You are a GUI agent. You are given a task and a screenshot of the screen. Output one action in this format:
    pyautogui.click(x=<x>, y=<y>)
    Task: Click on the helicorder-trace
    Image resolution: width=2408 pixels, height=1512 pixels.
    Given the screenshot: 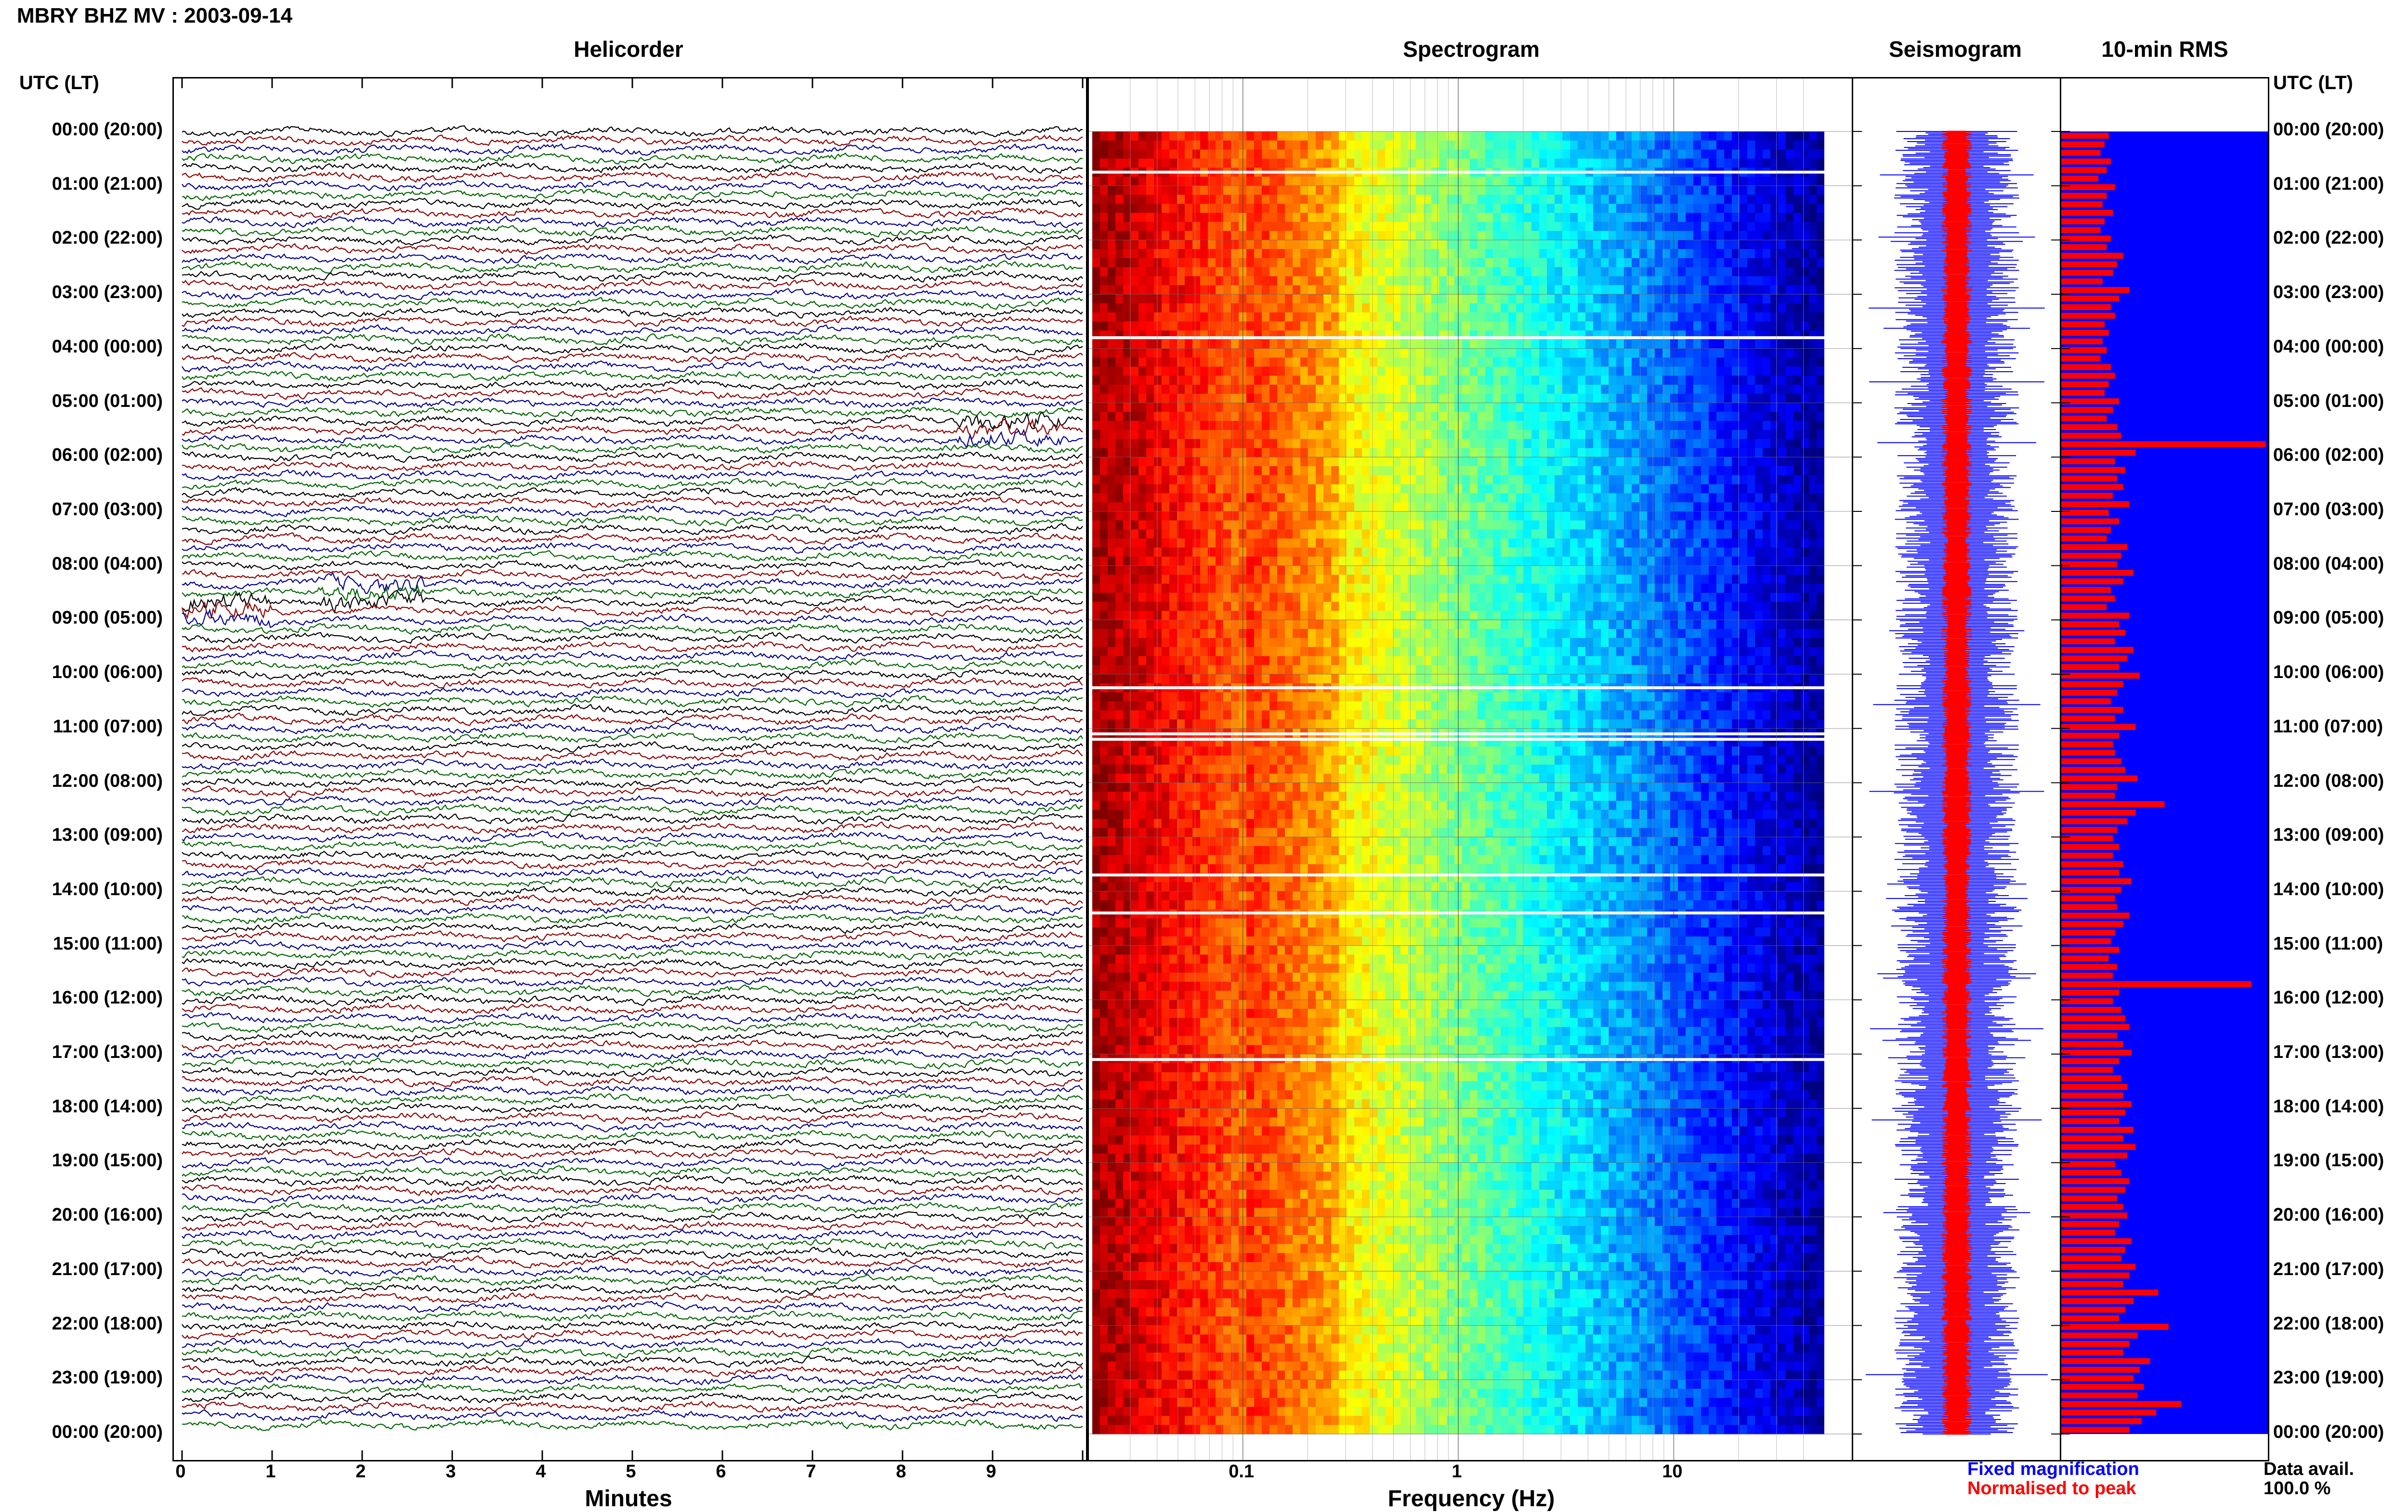 What is the action you would take?
    pyautogui.click(x=632, y=972)
    